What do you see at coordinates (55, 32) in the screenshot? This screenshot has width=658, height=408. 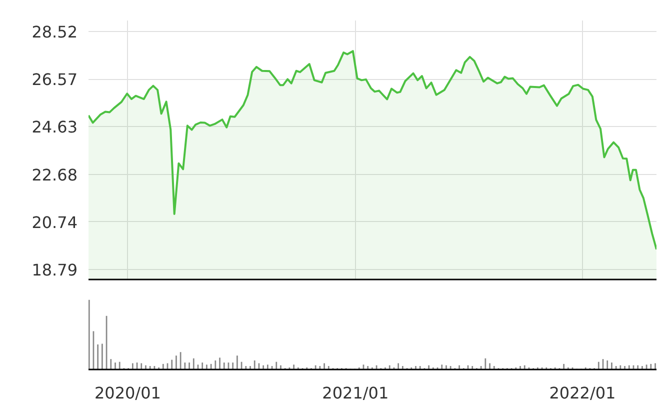 I see `y-tick-label: 28.52` at bounding box center [55, 32].